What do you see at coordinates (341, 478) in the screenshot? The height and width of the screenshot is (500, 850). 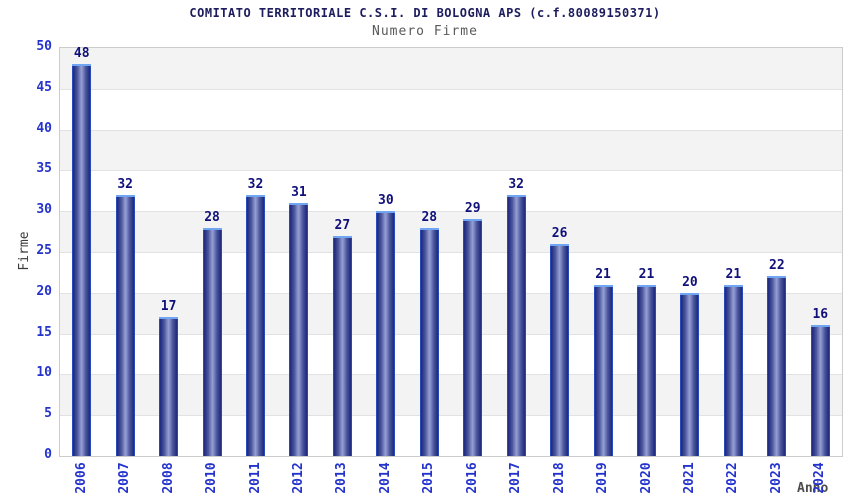 I see `x-tick-label: 2013` at bounding box center [341, 478].